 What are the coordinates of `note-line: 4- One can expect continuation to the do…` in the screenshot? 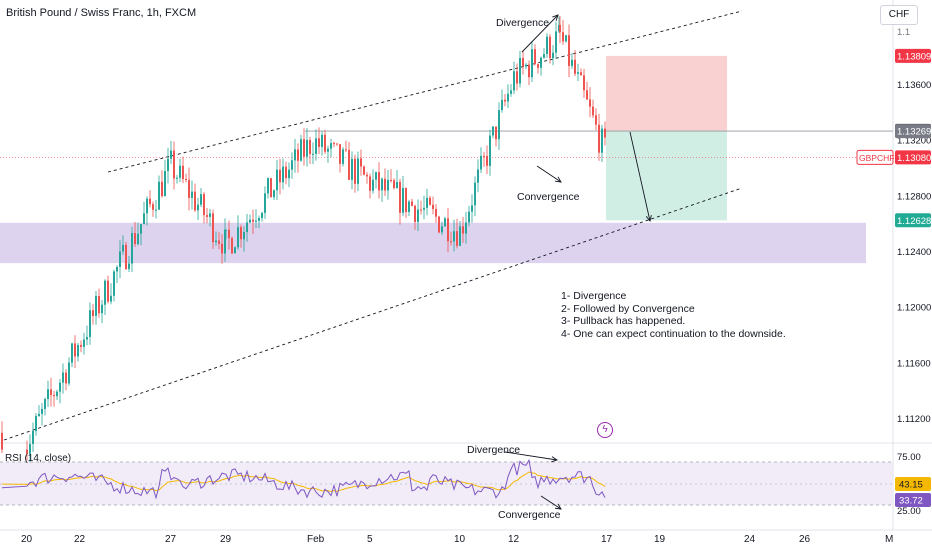 It's located at (673, 333).